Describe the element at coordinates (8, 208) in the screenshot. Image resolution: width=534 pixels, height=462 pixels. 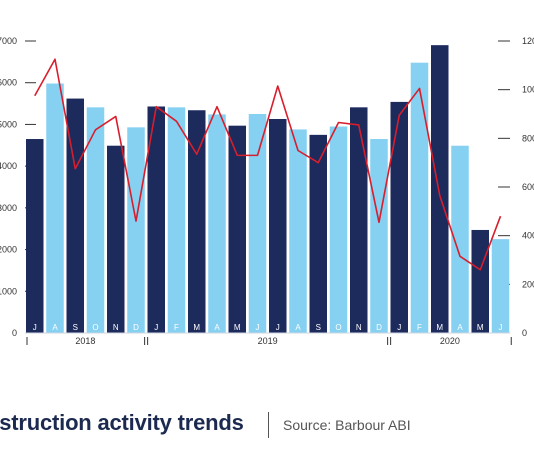
I see `left-axis-tick-label: 3000` at that location.